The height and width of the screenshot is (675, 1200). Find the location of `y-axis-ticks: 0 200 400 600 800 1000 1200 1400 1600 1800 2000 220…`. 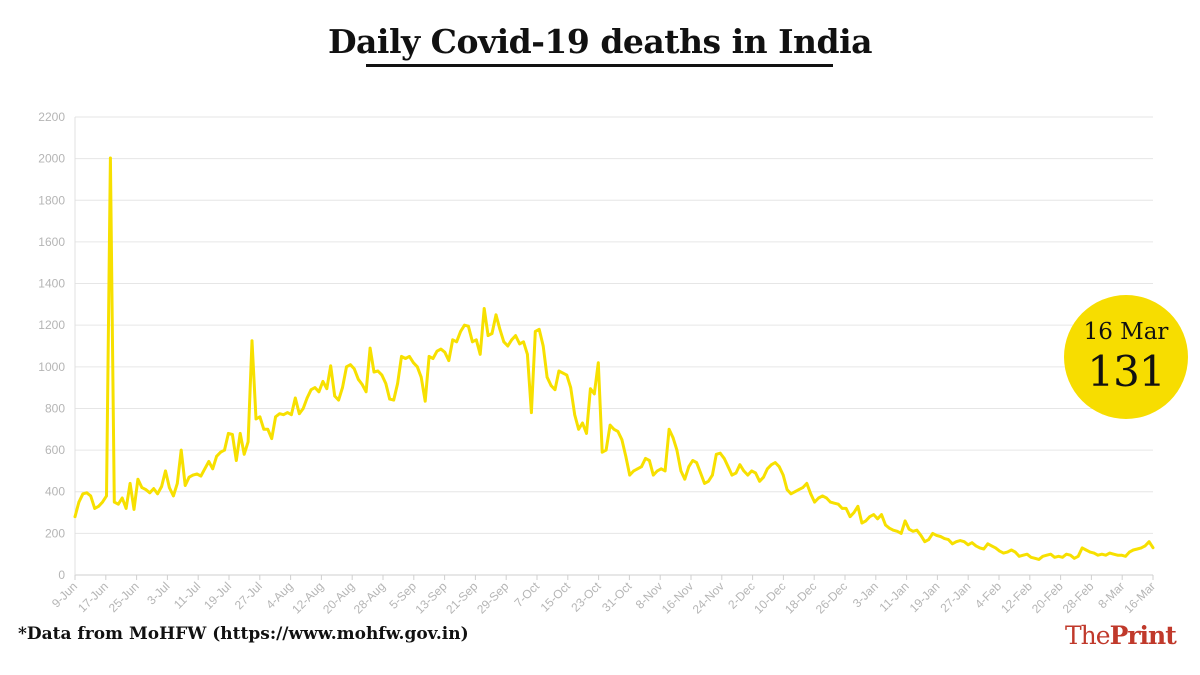

y-axis-ticks: 0 200 400 600 800 1000 1200 1400 1600 1800 2000 220… is located at coordinates (51, 346).